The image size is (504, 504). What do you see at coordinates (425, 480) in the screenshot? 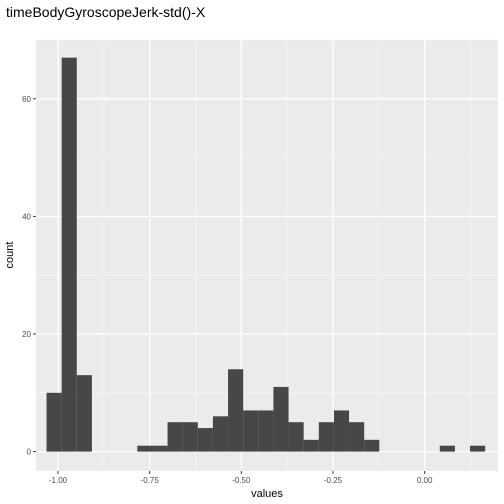
I see `x-tick-label: 0.00` at bounding box center [425, 480].